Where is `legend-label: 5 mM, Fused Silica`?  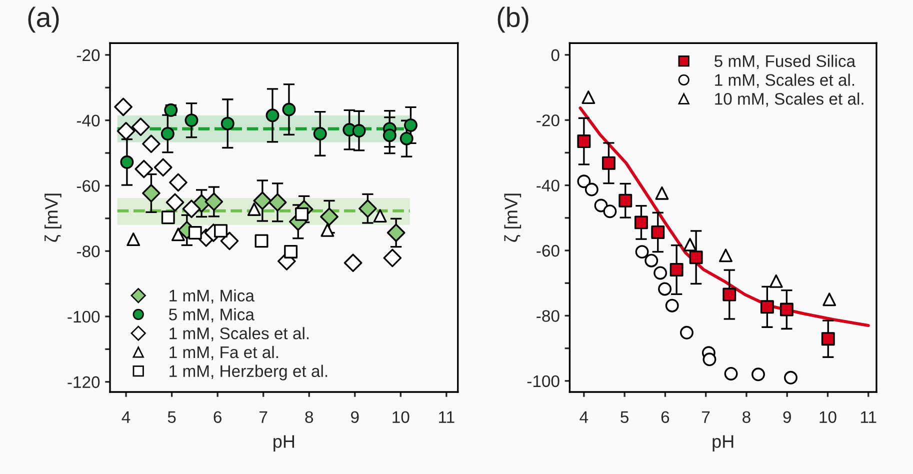
legend-label: 5 mM, Fused Silica is located at coordinates (785, 62).